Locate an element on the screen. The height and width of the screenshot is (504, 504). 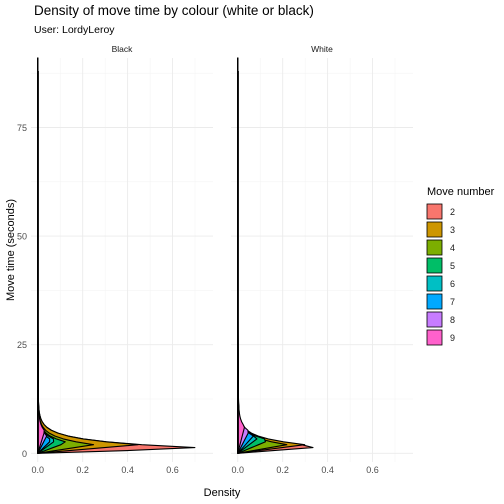
legend-item-move-6: 6 is located at coordinates (440, 283).